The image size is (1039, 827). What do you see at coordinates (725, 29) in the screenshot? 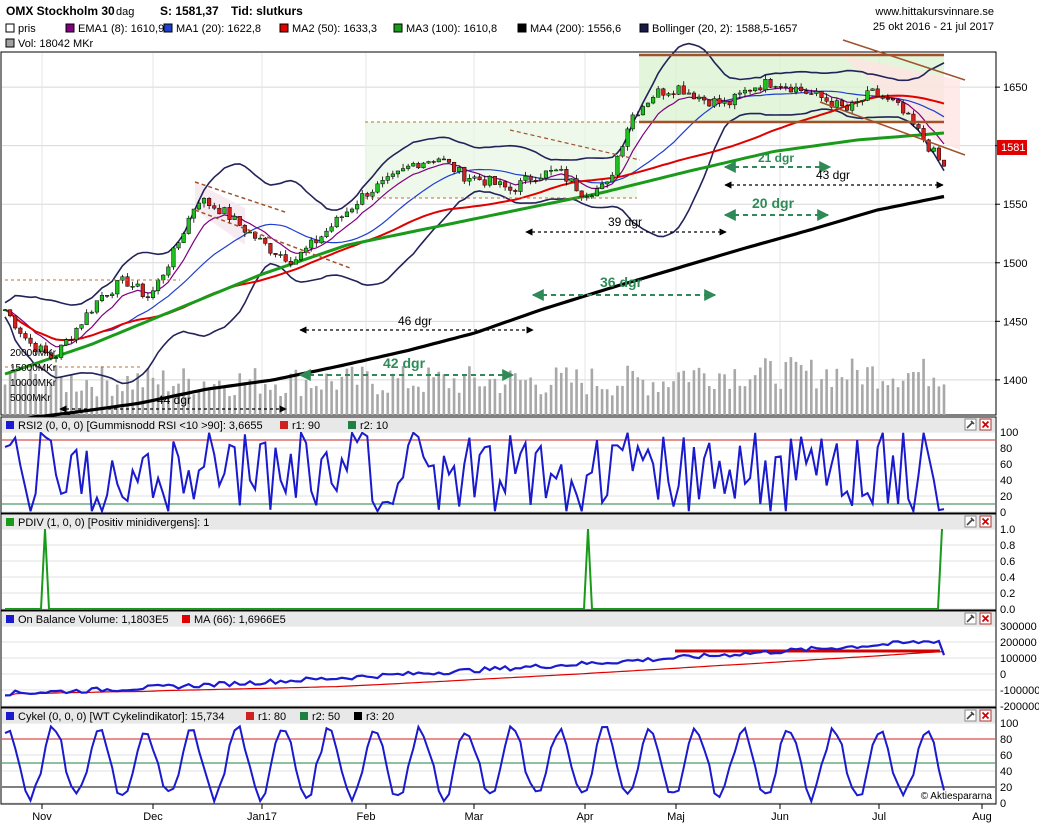
I see `legend-label: Bollinger (20, 2): 1588,5-1657` at bounding box center [725, 29].